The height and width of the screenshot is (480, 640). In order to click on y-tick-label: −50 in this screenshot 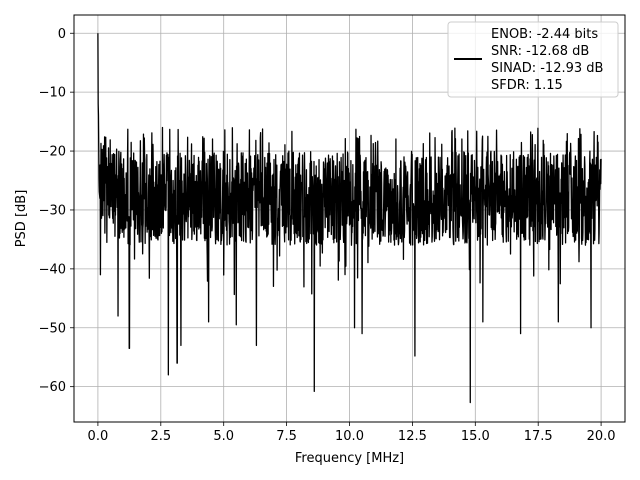, I will do `click(52, 328)`.